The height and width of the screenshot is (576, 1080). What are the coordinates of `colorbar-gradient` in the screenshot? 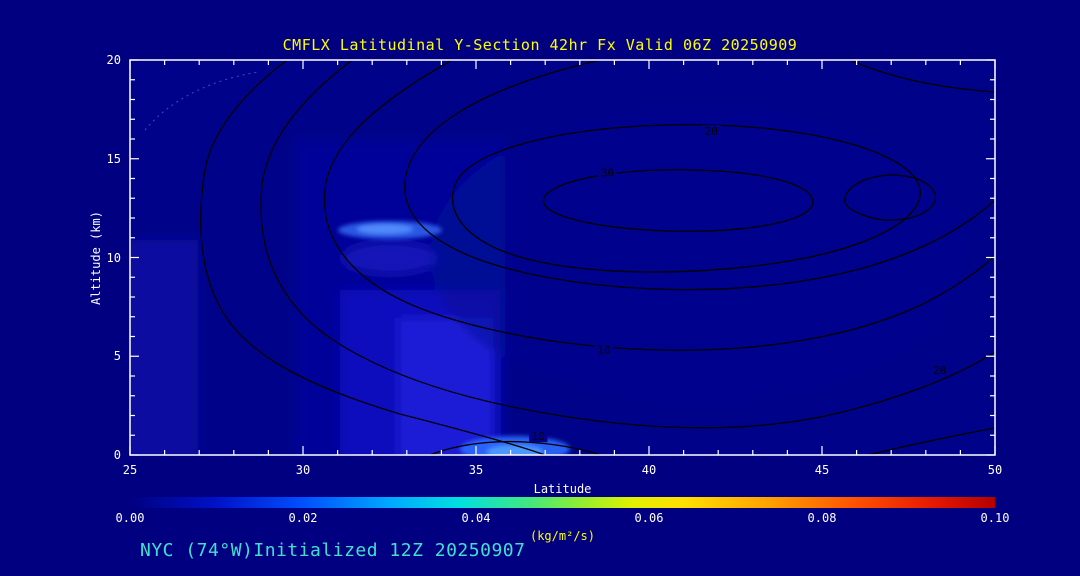 It's located at (562, 502).